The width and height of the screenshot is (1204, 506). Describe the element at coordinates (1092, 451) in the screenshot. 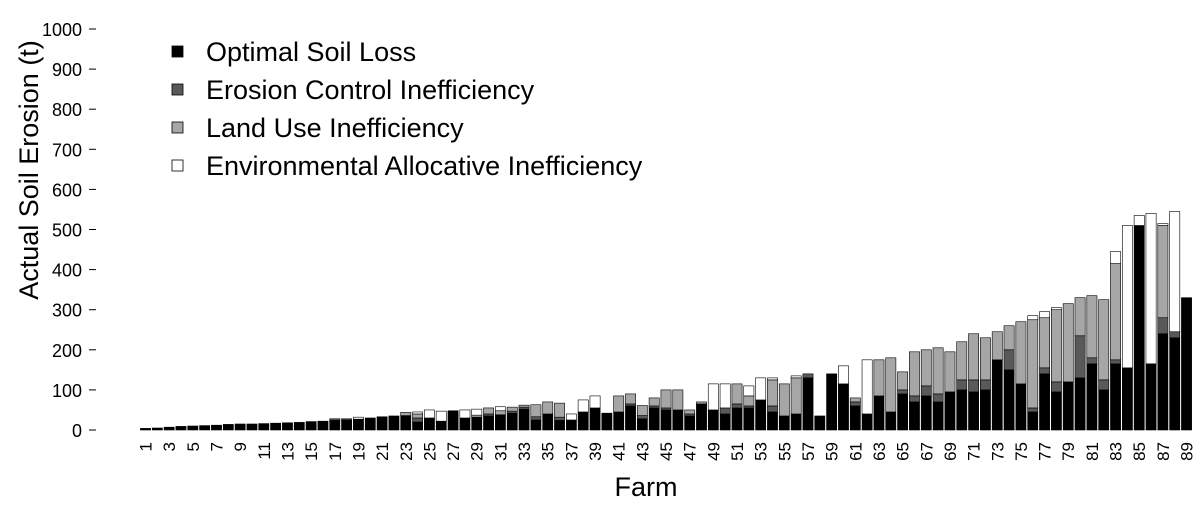

I see `x-tick-label: 81` at that location.